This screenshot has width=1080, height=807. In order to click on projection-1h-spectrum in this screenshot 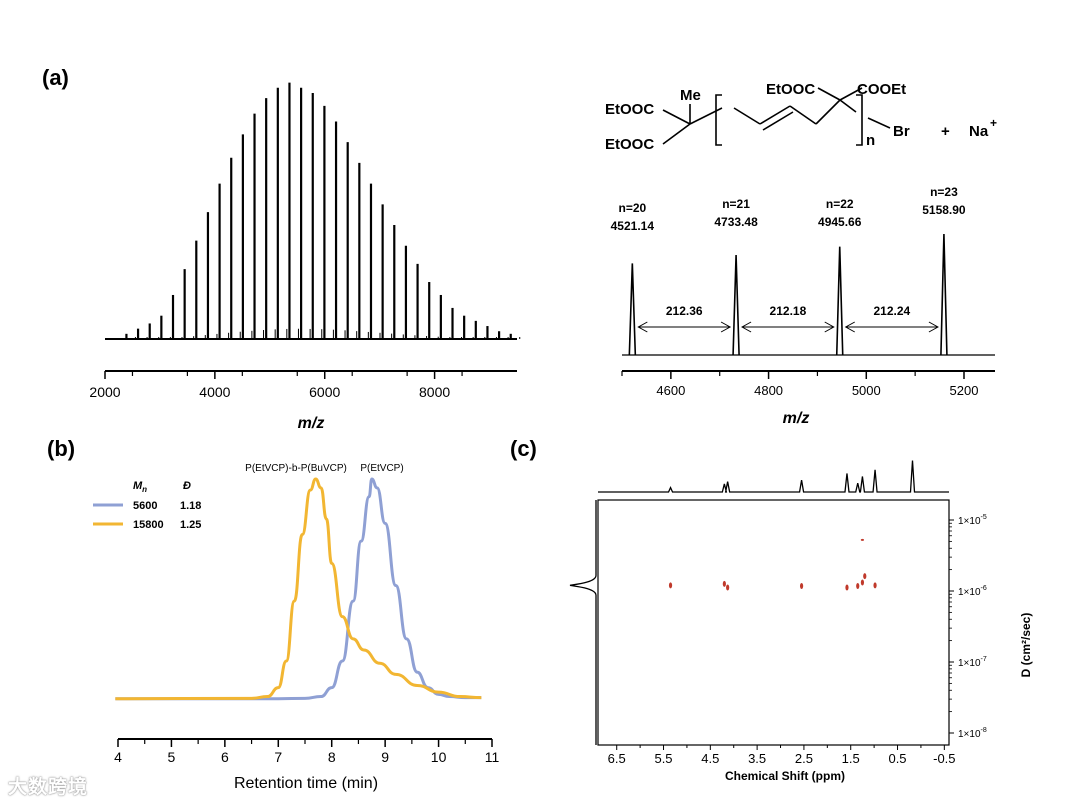, I will do `click(773, 476)`.